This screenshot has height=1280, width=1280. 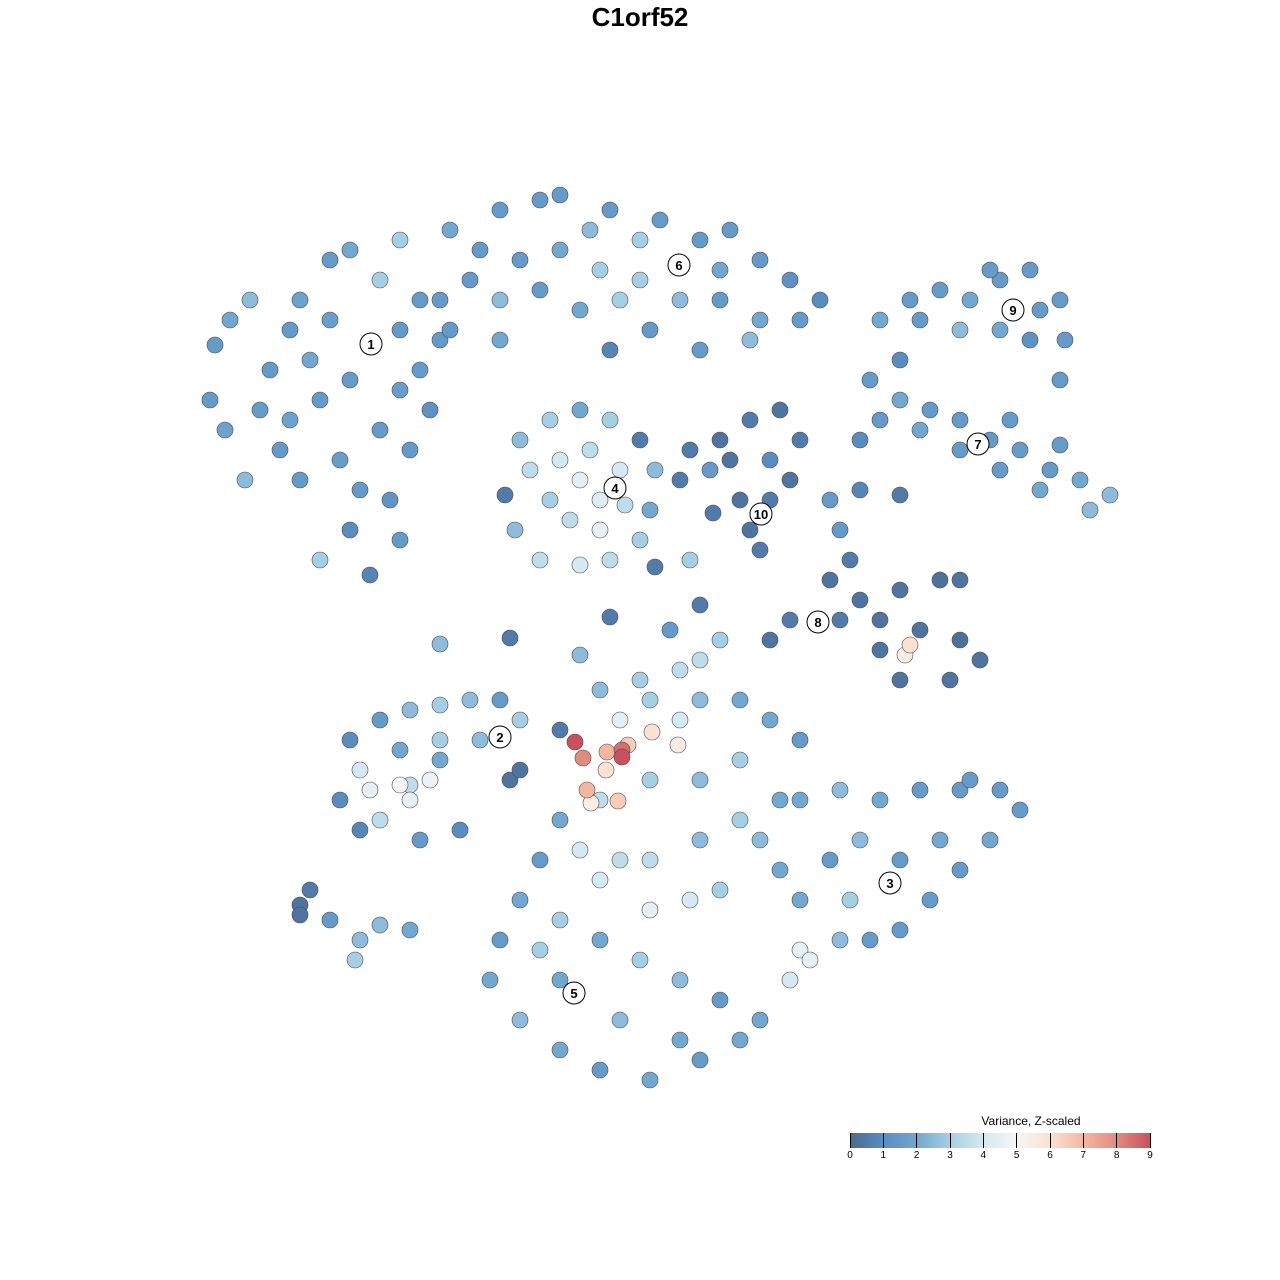 I want to click on legend-tick-label: 1, so click(x=883, y=1155).